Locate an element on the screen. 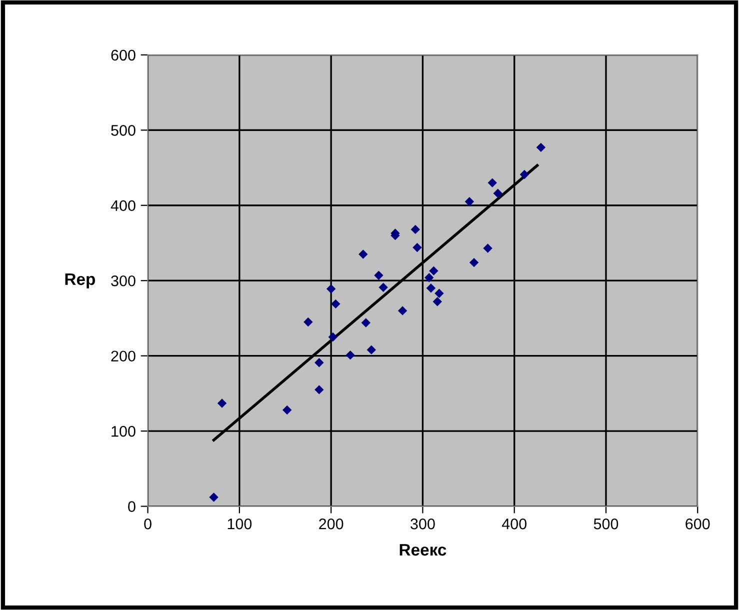  x-tick-label: 300 is located at coordinates (422, 524).